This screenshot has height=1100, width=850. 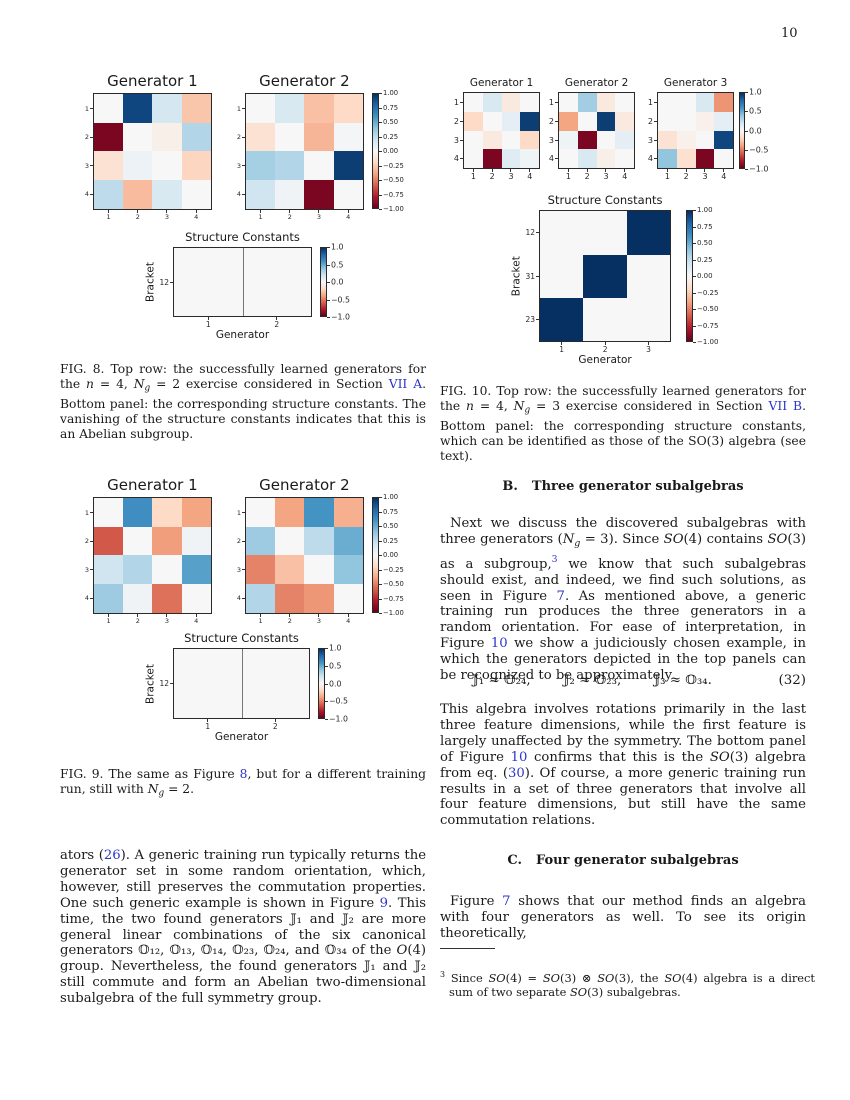 What do you see at coordinates (335, 666) in the screenshot?
I see `colorbar-tick-label: 0.5` at bounding box center [335, 666].